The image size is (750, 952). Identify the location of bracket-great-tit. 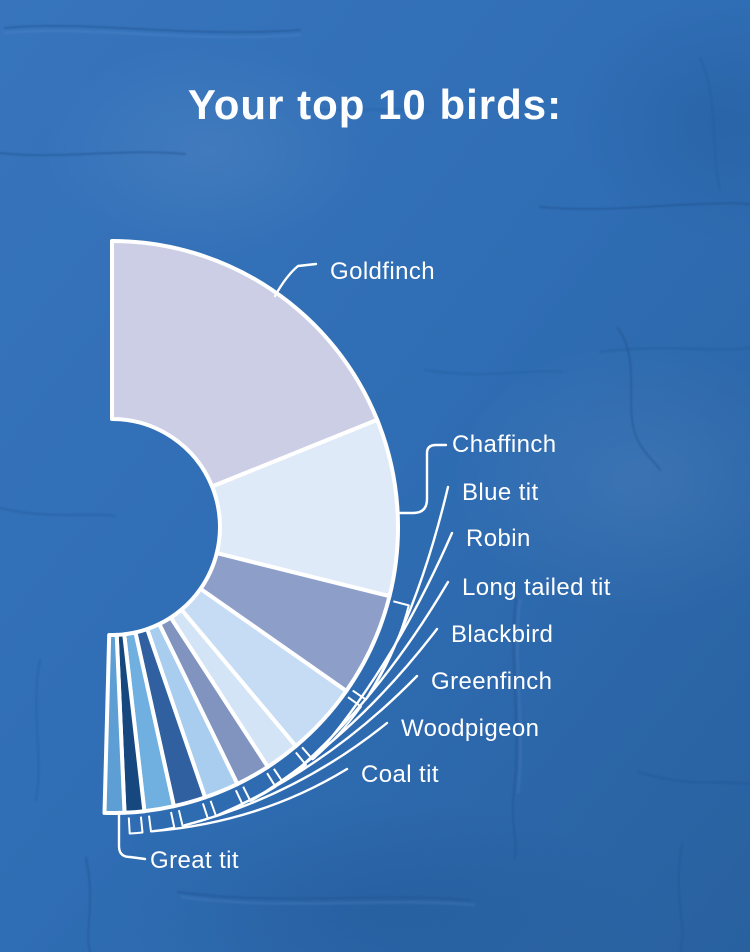
(135, 825).